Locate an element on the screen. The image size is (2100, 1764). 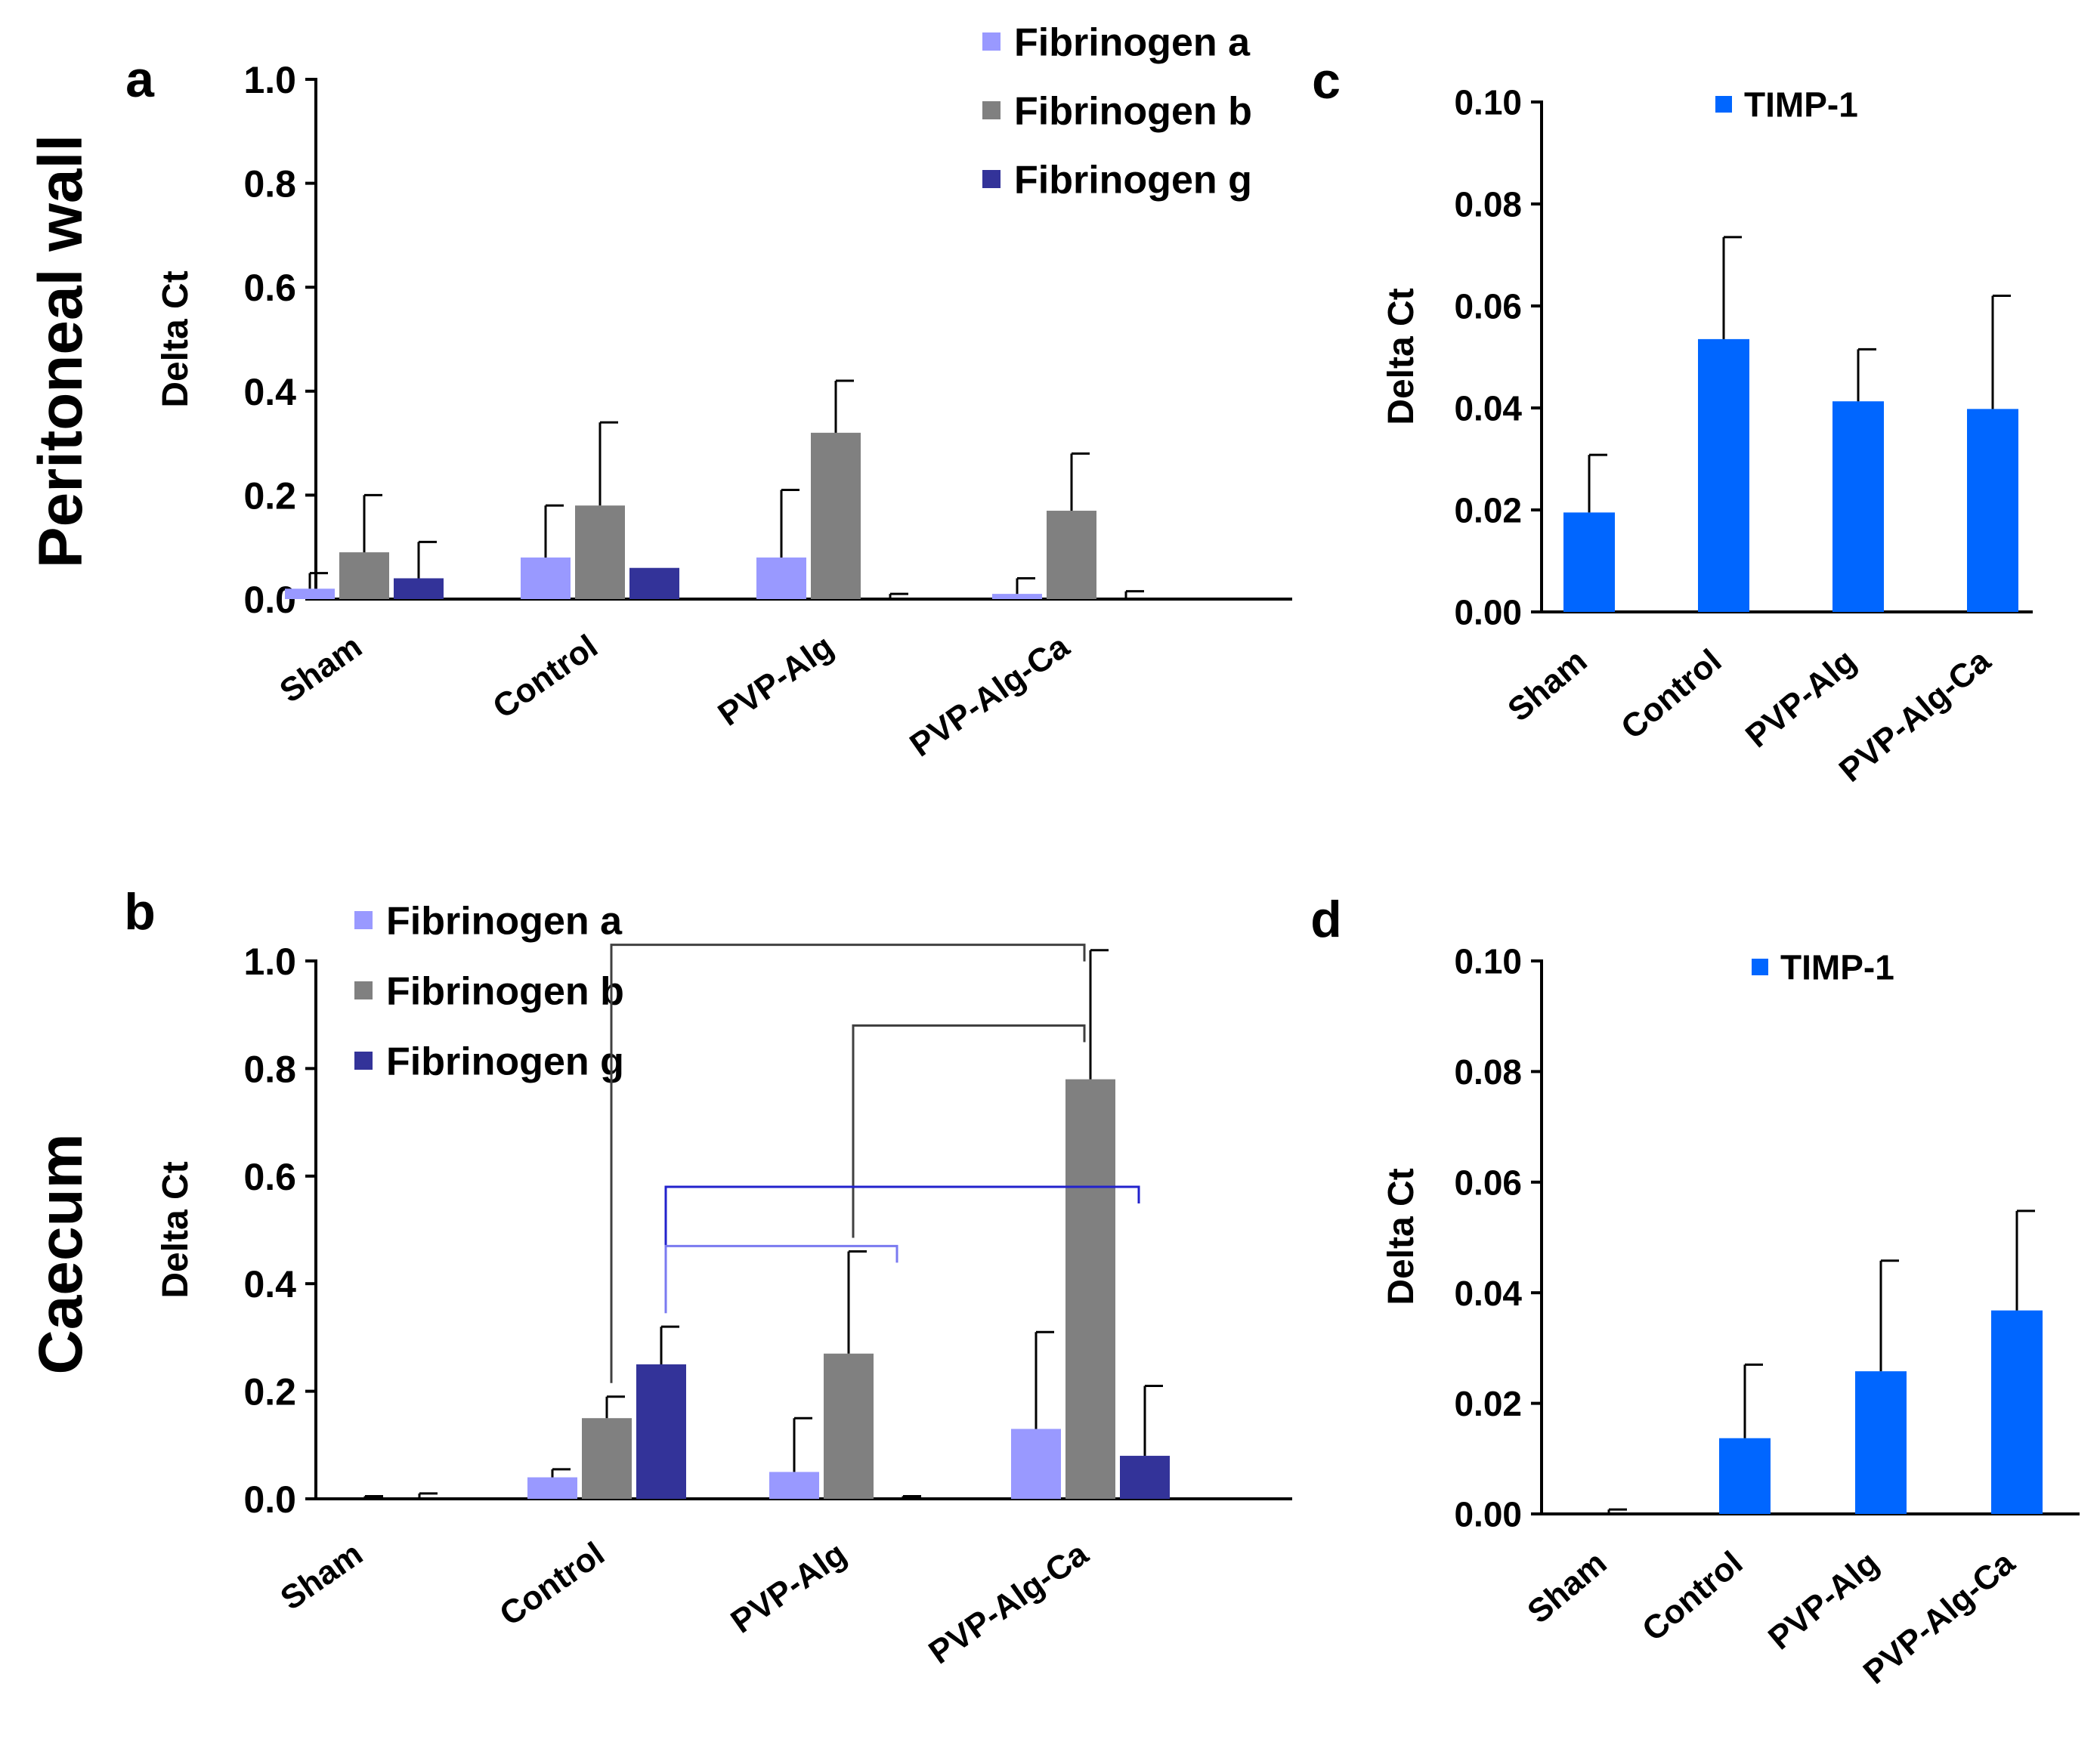
bar-a-fibrinogen-a-sham is located at coordinates (310, 594).